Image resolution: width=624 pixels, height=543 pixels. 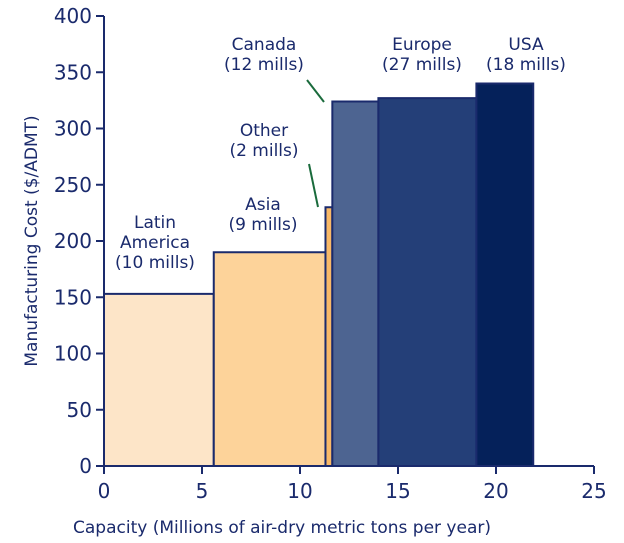 I want to click on y-tick-label: 300, so click(x=73, y=129).